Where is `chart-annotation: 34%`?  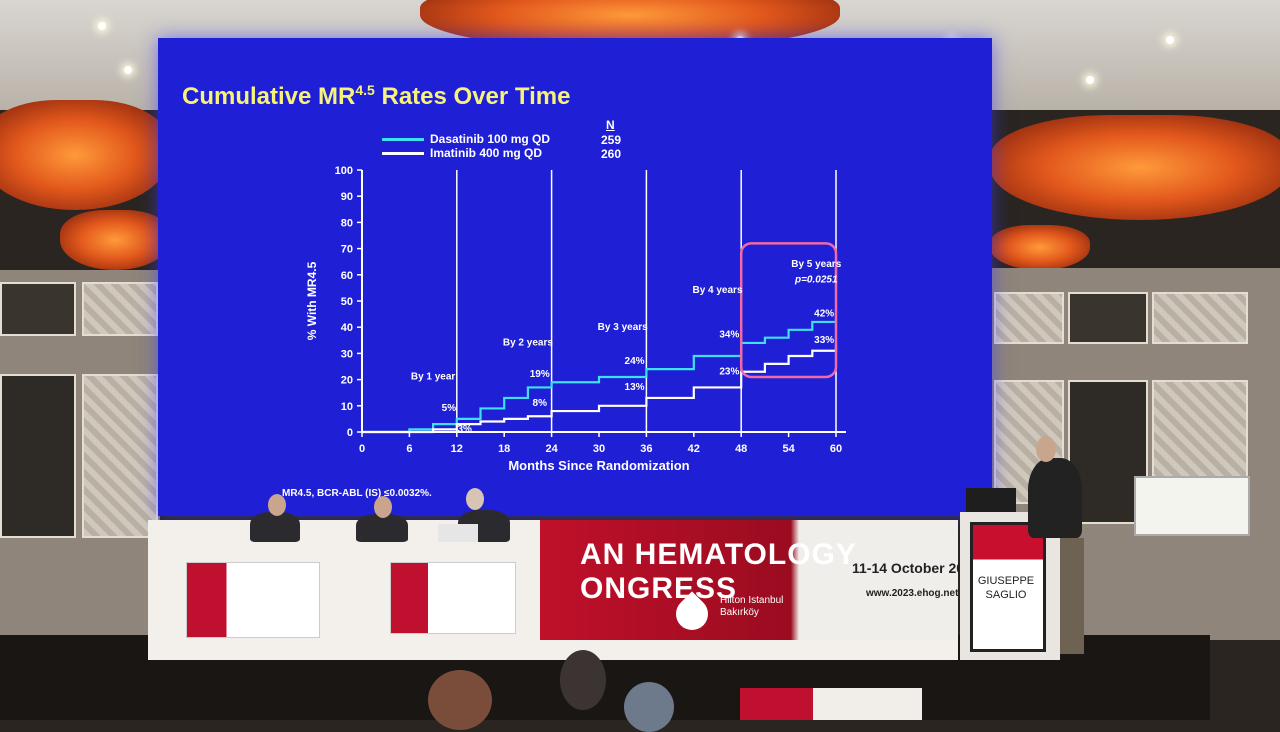
chart-annotation: 34% is located at coordinates (729, 335).